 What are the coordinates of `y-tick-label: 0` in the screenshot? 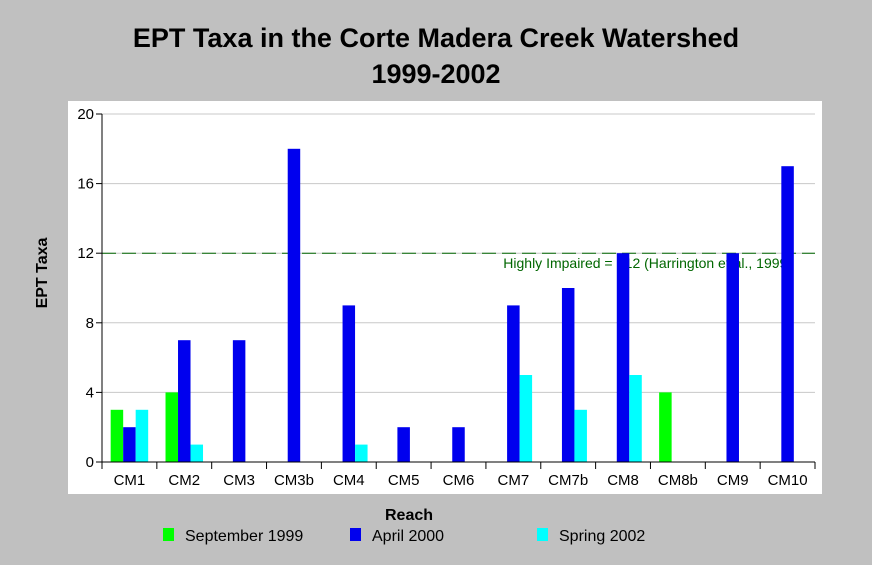 It's located at (90, 462).